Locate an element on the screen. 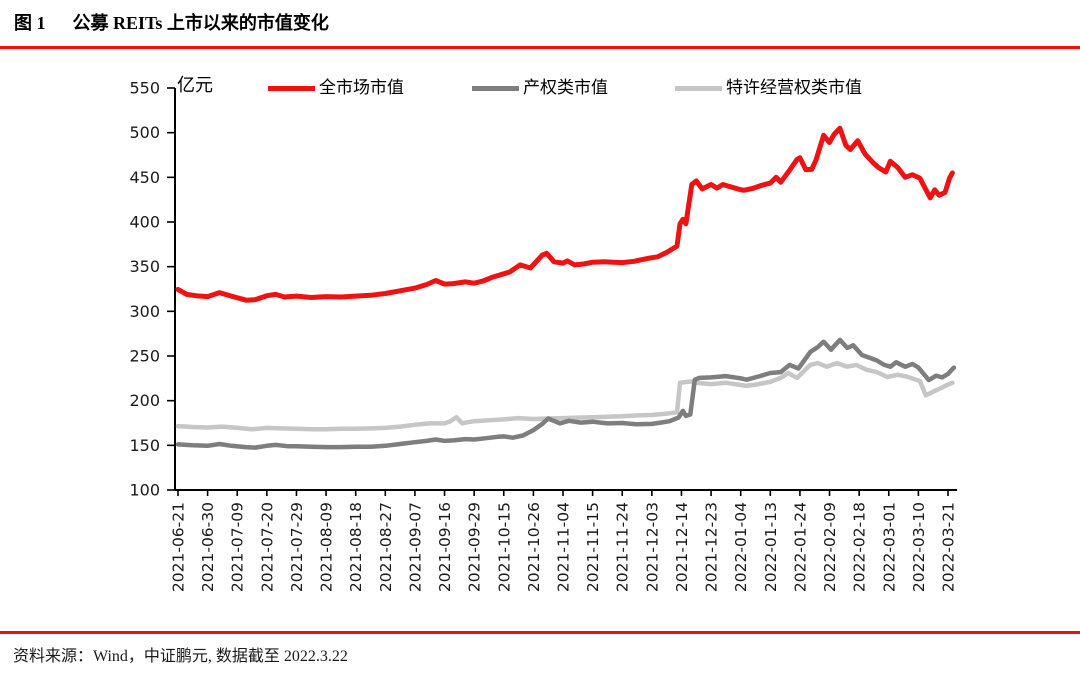 This screenshot has height=673, width=1080. y-tick-label: 250 is located at coordinates (144, 356).